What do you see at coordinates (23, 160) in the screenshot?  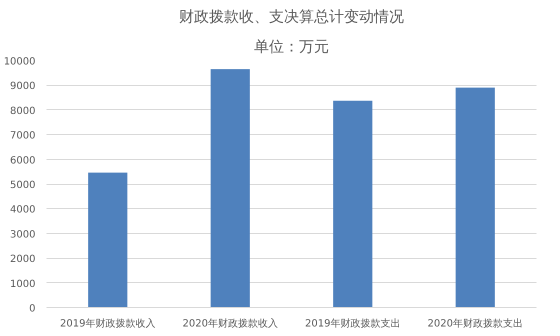 I see `y-tick-label: 6000` at bounding box center [23, 160].